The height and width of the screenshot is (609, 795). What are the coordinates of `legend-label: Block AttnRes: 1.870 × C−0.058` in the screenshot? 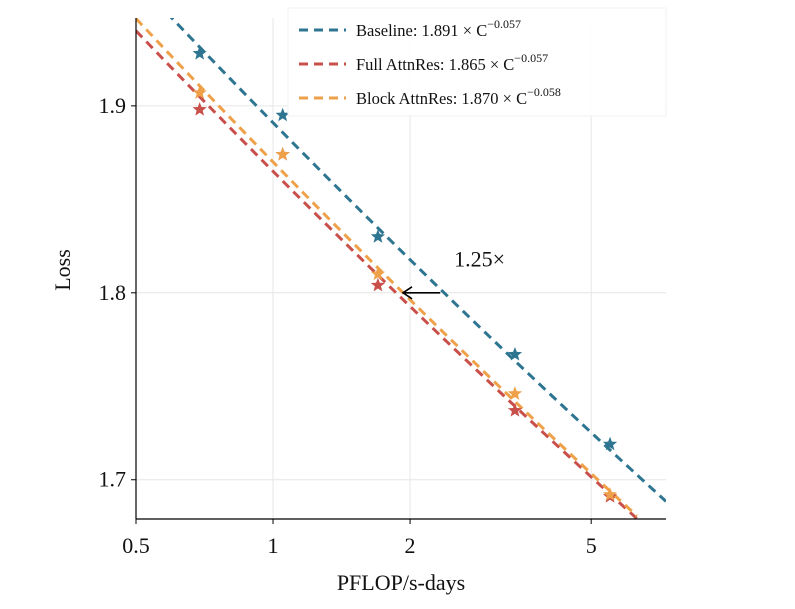 It's located at (458, 96).